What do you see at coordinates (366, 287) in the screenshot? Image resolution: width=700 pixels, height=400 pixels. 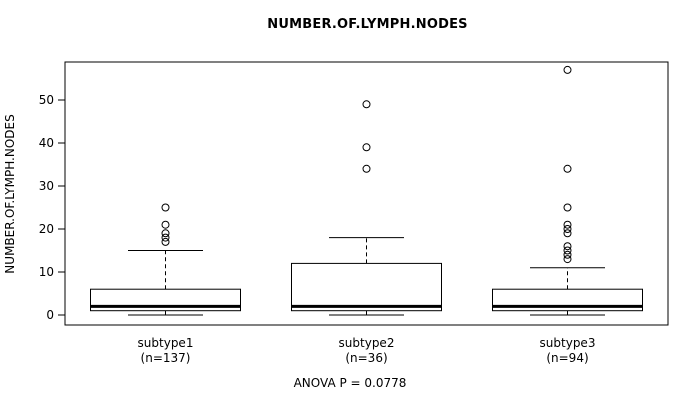 I see `iqr-box` at bounding box center [366, 287].